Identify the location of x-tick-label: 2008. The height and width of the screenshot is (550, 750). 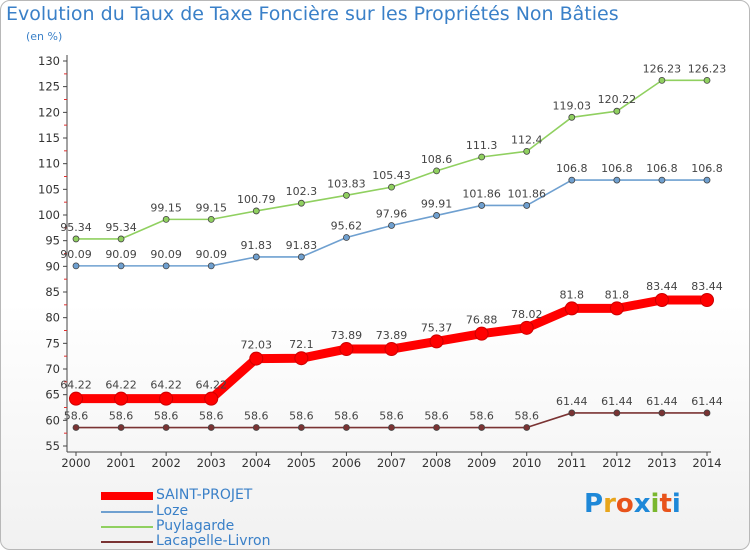
(436, 463).